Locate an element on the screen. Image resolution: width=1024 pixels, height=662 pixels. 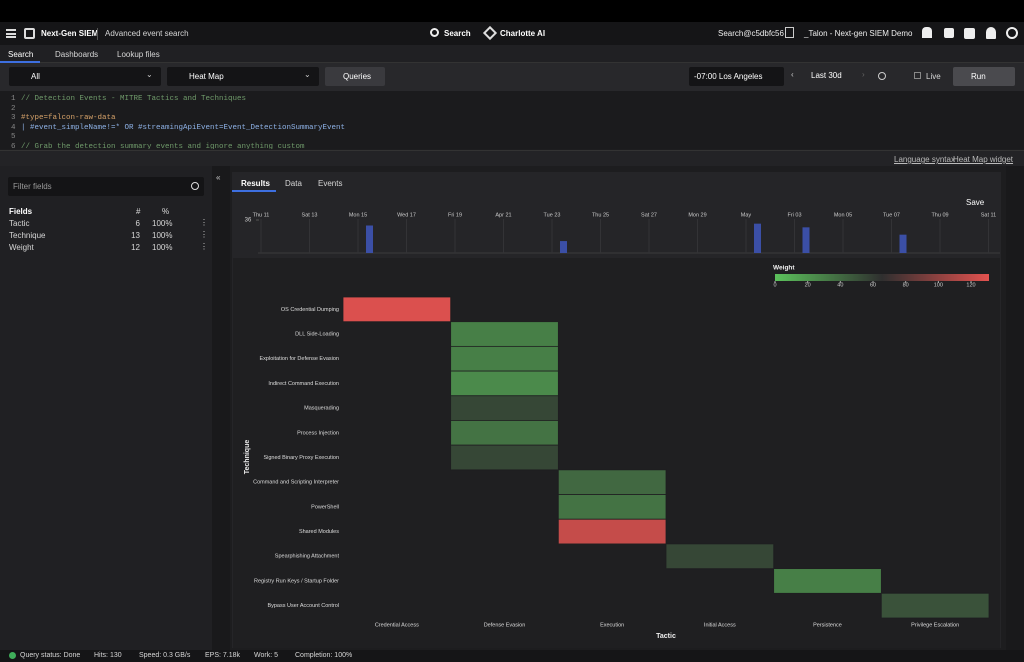
zoom-button is located at coordinates (882, 76).